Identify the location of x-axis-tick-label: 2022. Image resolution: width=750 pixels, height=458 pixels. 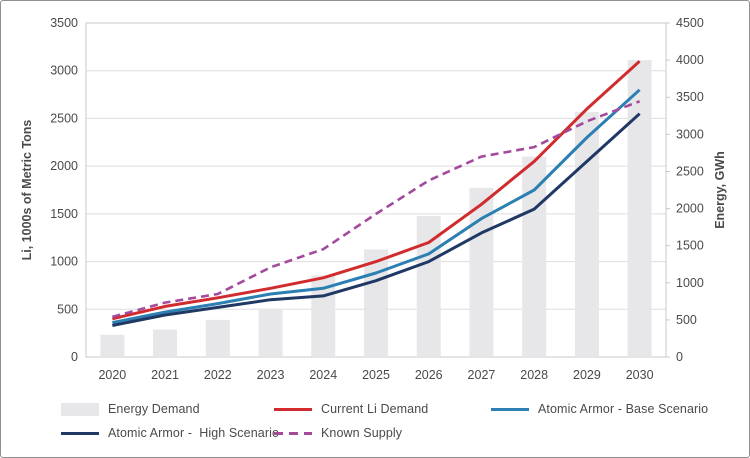
(218, 375).